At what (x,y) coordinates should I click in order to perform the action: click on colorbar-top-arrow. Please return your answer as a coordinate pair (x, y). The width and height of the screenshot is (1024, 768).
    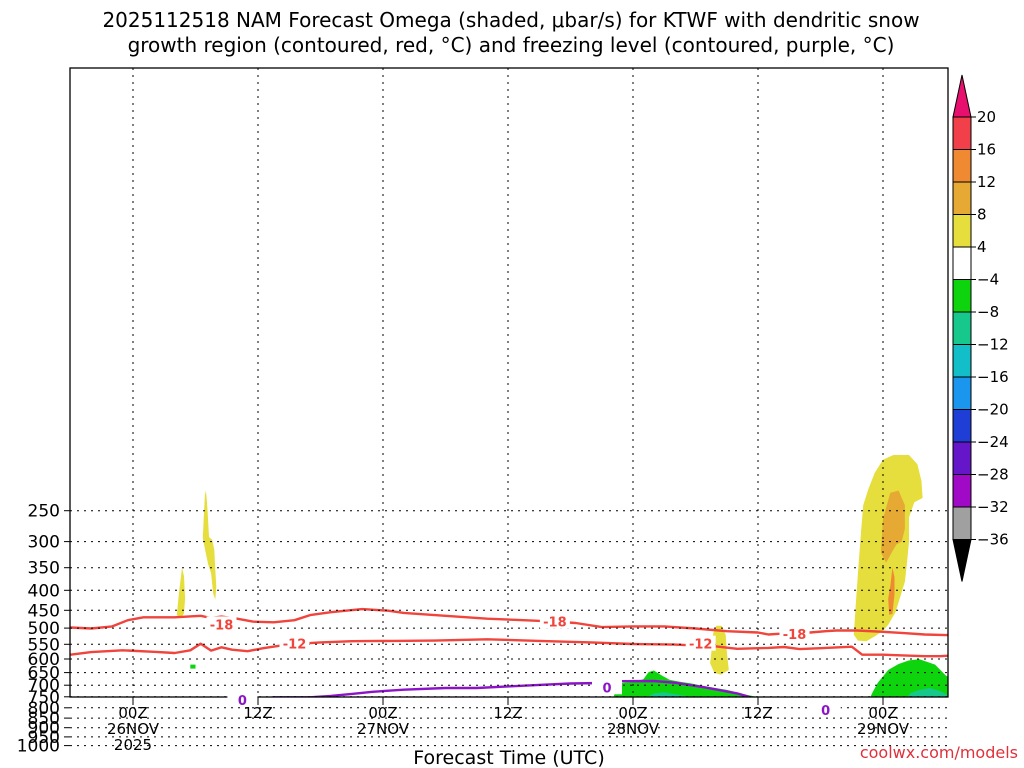
    Looking at the image, I should click on (962, 96).